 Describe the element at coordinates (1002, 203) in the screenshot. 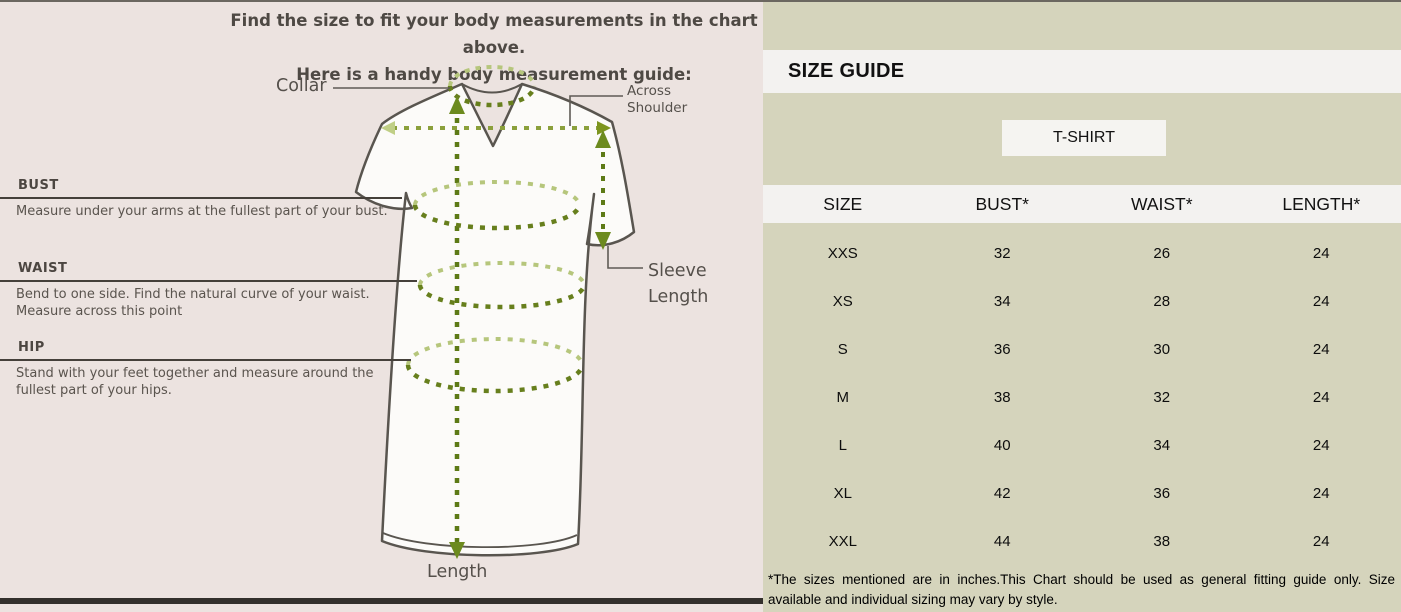

I see `table-header-cell: BUST*` at that location.